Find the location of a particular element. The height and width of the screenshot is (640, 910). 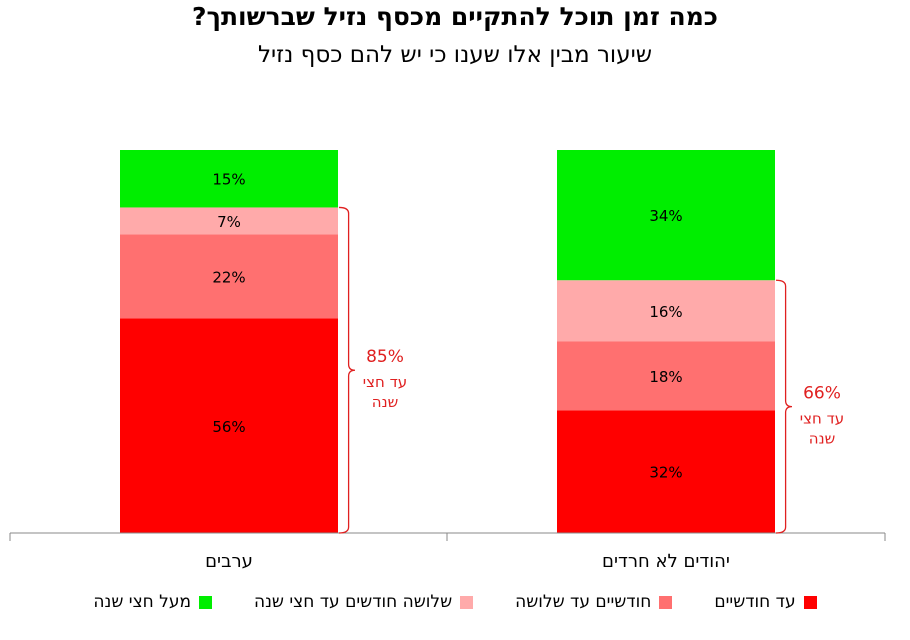

data-label: 18% is located at coordinates (665, 377).